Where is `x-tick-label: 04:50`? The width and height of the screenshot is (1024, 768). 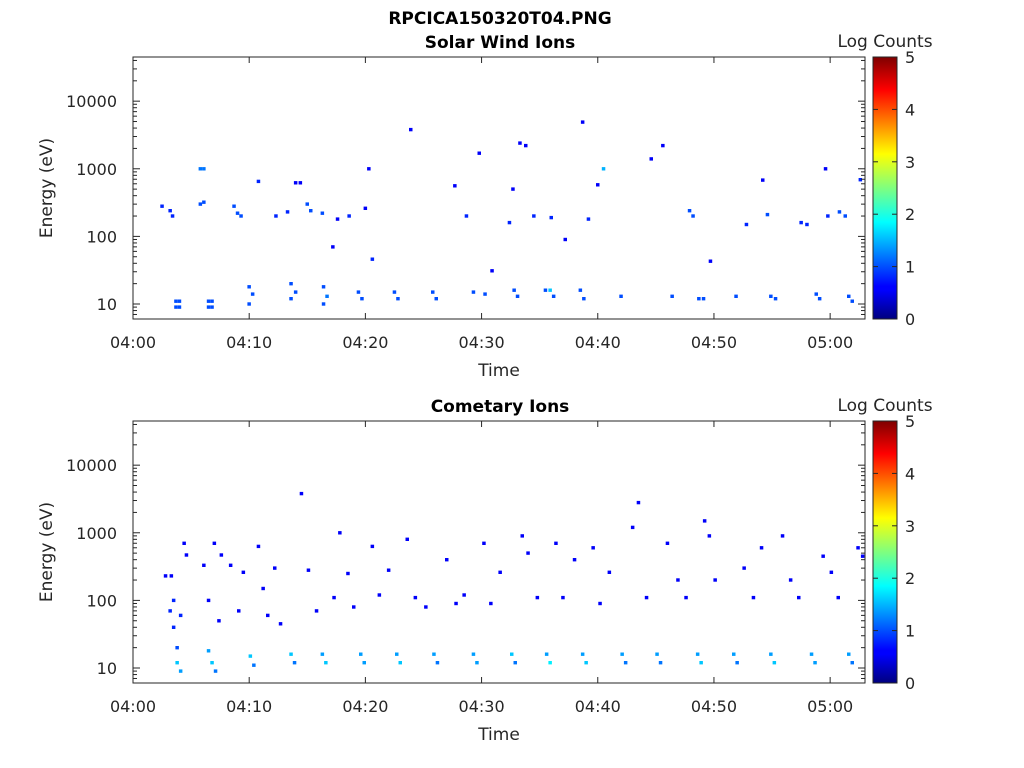 x-tick-label: 04:50 is located at coordinates (714, 706).